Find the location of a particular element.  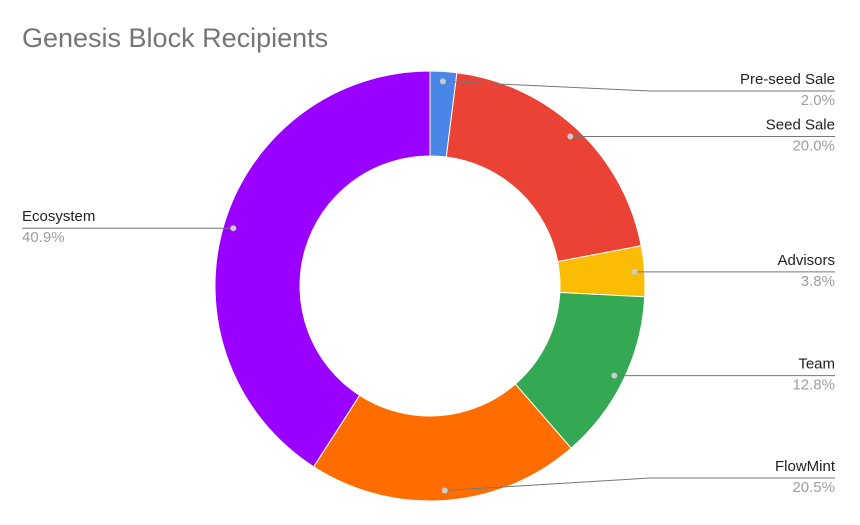

data-label: 3.8% is located at coordinates (818, 281).